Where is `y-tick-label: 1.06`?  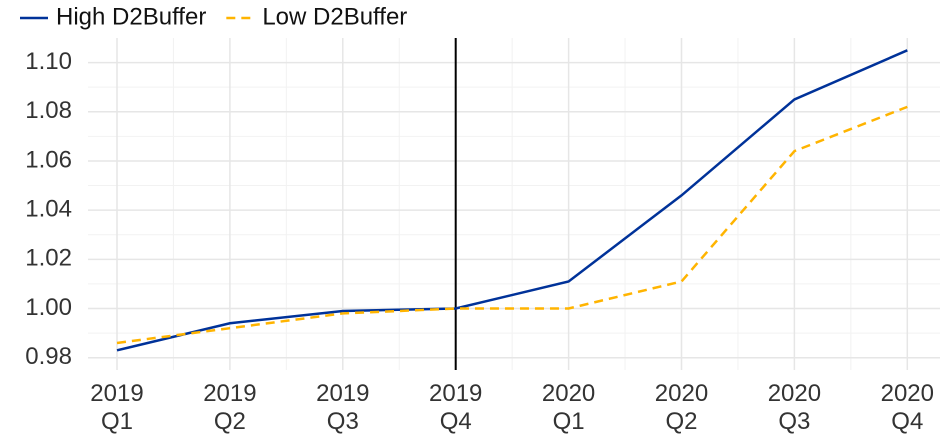 y-tick-label: 1.06 is located at coordinates (48, 159).